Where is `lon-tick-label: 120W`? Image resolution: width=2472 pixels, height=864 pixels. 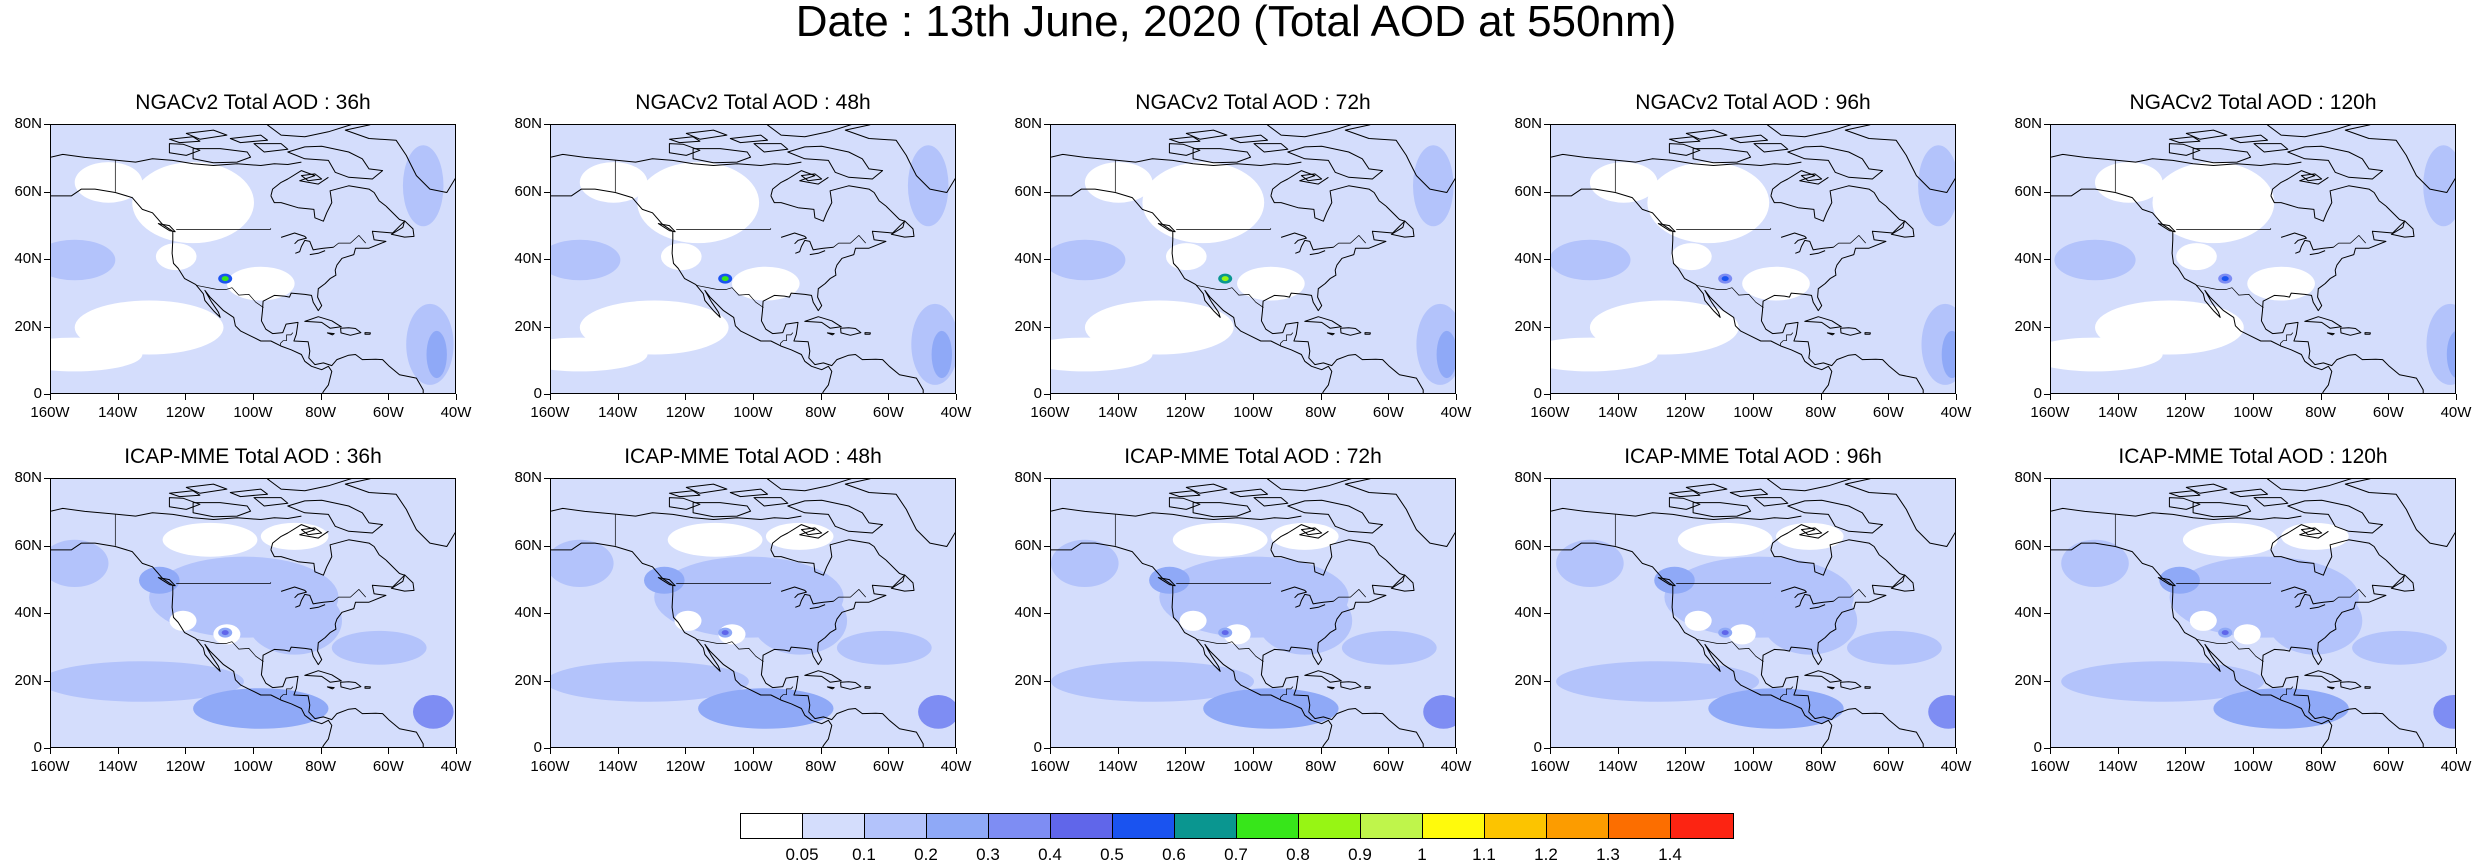 lon-tick-label: 120W is located at coordinates (685, 412).